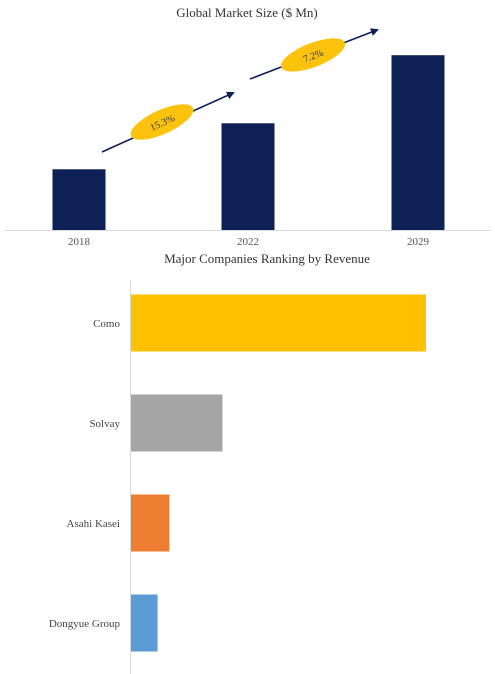 The width and height of the screenshot is (495, 674). I want to click on bar-dongyue-group, so click(144, 623).